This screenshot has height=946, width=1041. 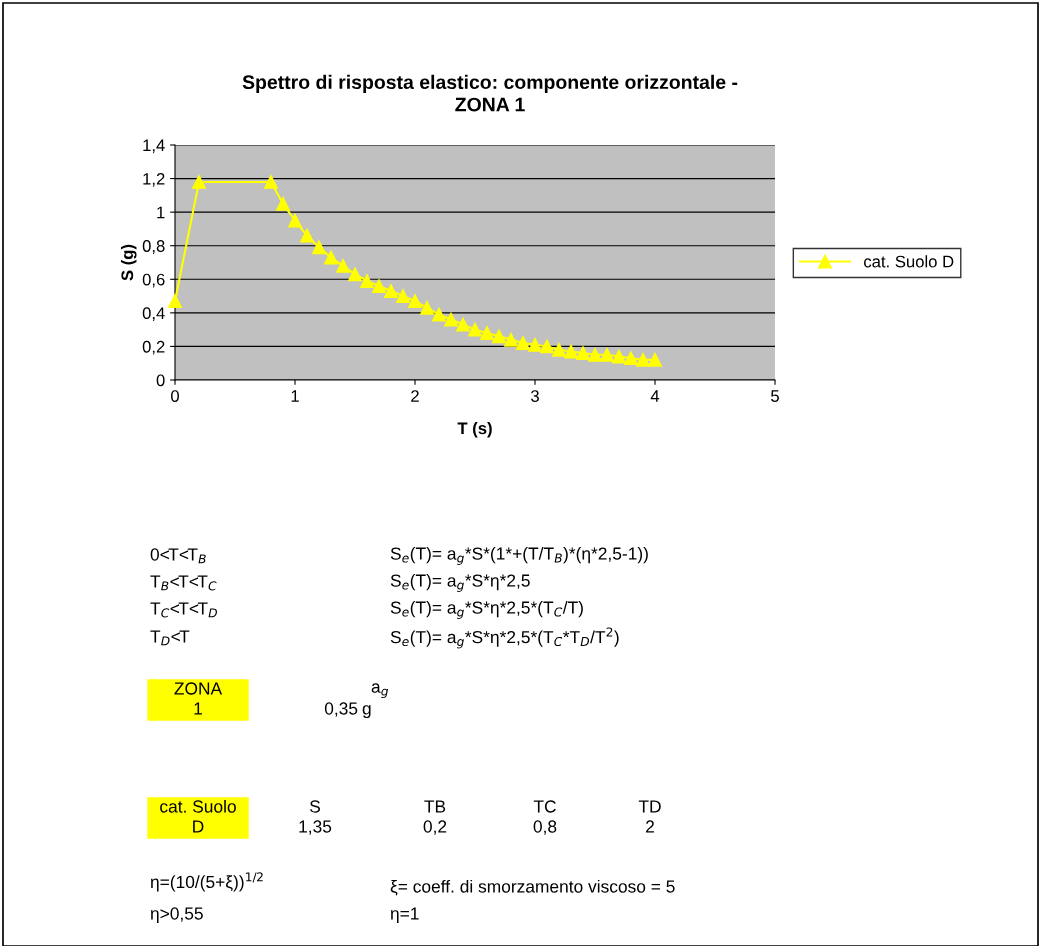 I want to click on text: T$_{C}$<T<T$_{D}$, so click(x=183, y=610).